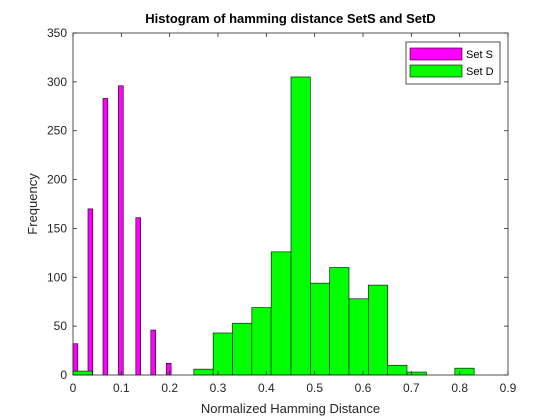 The image size is (560, 420). I want to click on y-tick-label: 50, so click(61, 326).